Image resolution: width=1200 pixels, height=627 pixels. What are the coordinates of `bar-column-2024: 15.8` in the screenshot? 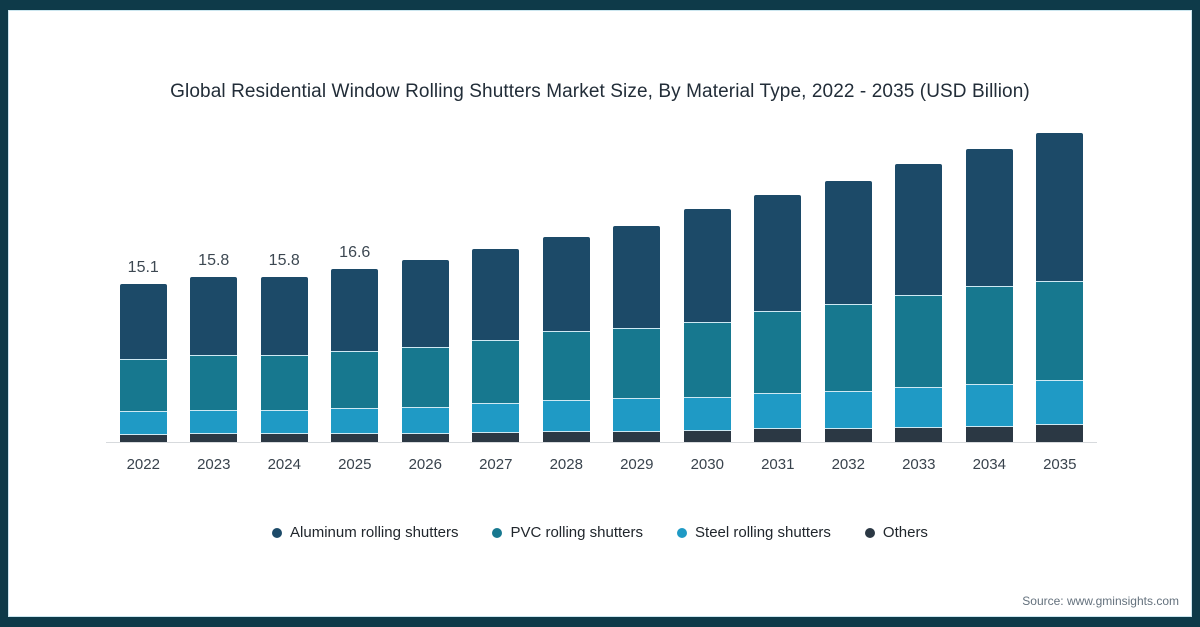 It's located at (284, 274).